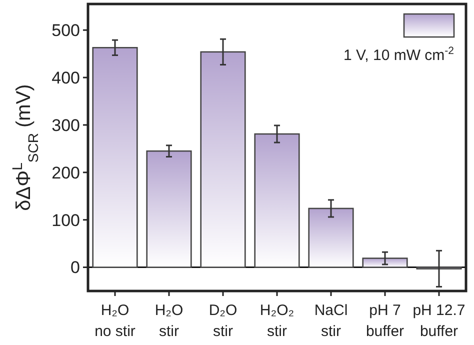  Describe the element at coordinates (66, 30) in the screenshot. I see `y-tick-label: 500` at that location.